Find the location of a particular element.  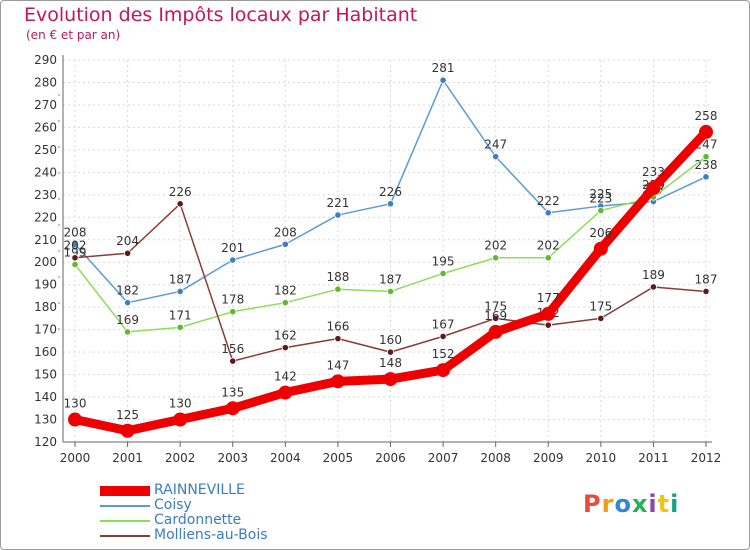

data-label-cardonnette: 199 is located at coordinates (75, 252).